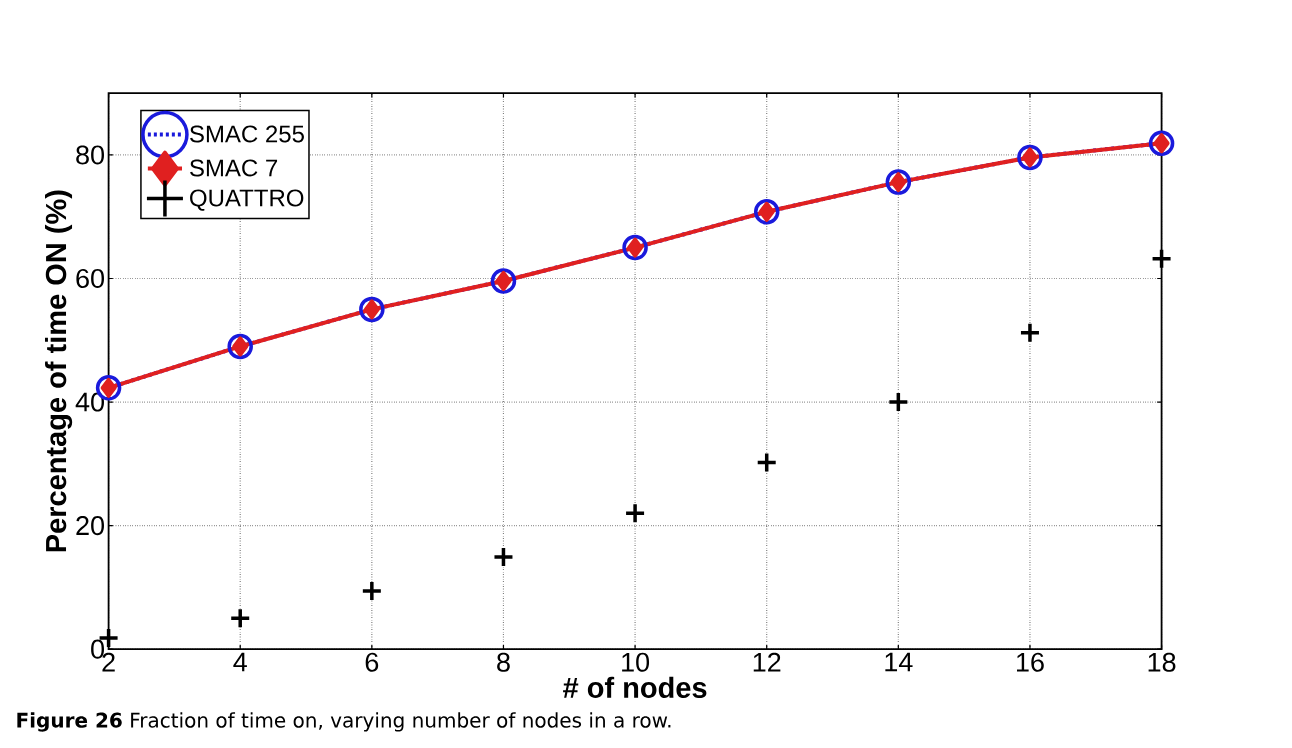  What do you see at coordinates (234, 168) in the screenshot?
I see `legend-label: SMAC 7` at bounding box center [234, 168].